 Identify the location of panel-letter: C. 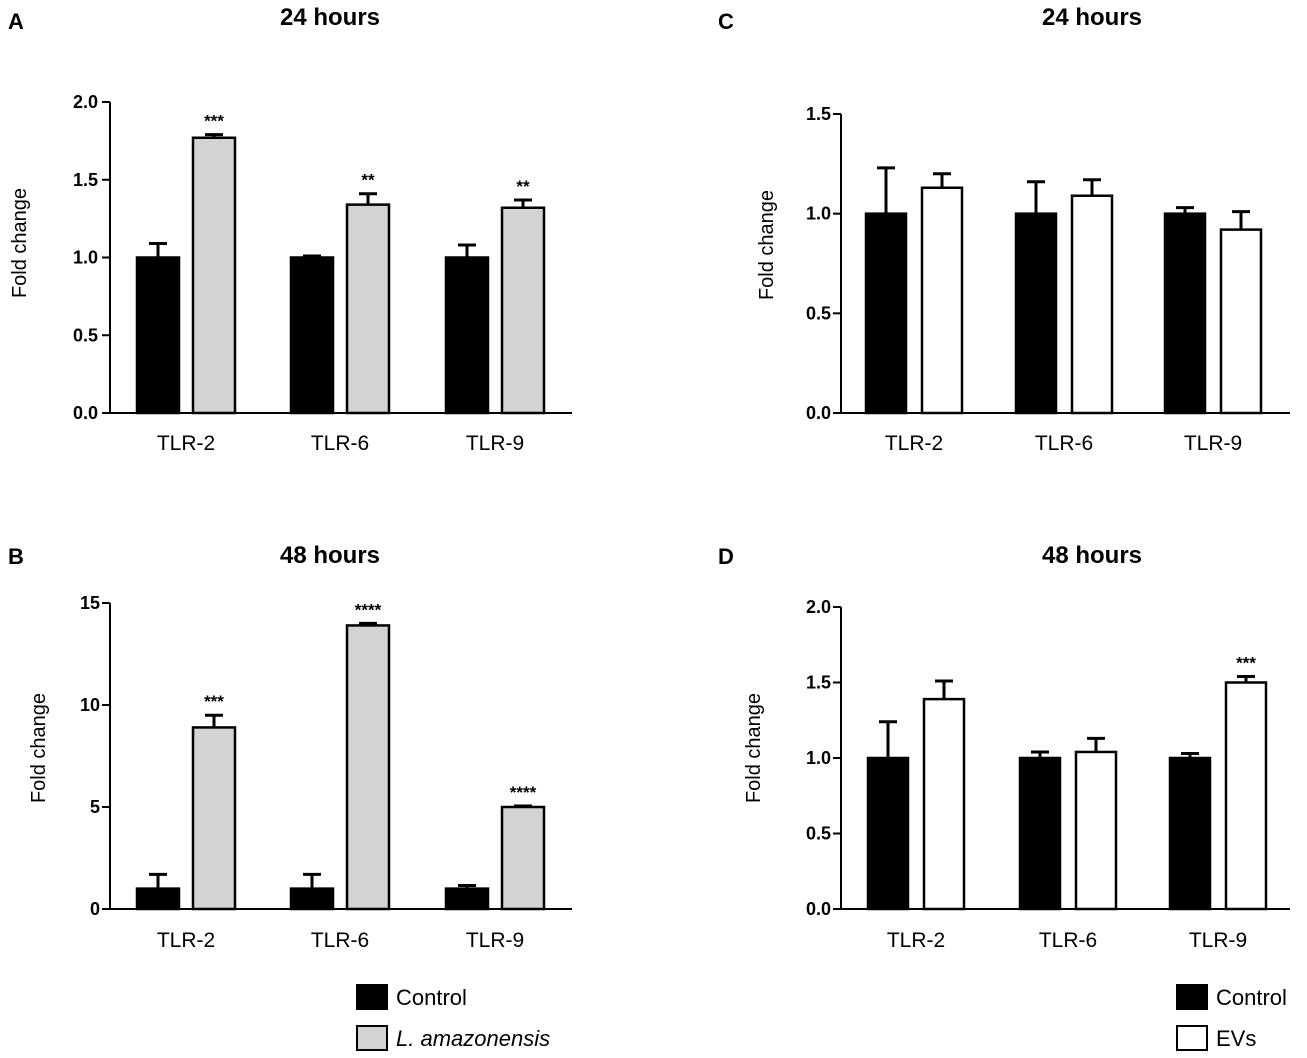
(726, 21).